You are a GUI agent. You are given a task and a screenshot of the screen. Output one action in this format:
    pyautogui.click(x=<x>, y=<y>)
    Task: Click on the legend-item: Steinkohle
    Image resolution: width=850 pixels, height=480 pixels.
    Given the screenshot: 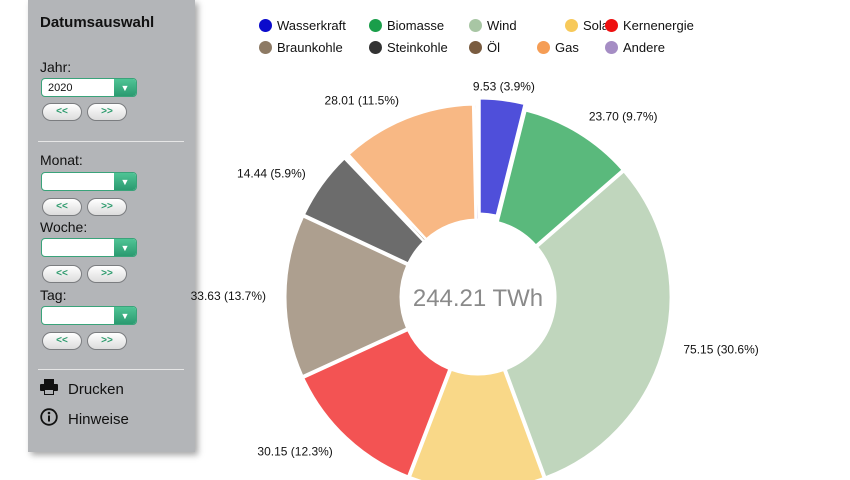 What is the action you would take?
    pyautogui.click(x=408, y=47)
    